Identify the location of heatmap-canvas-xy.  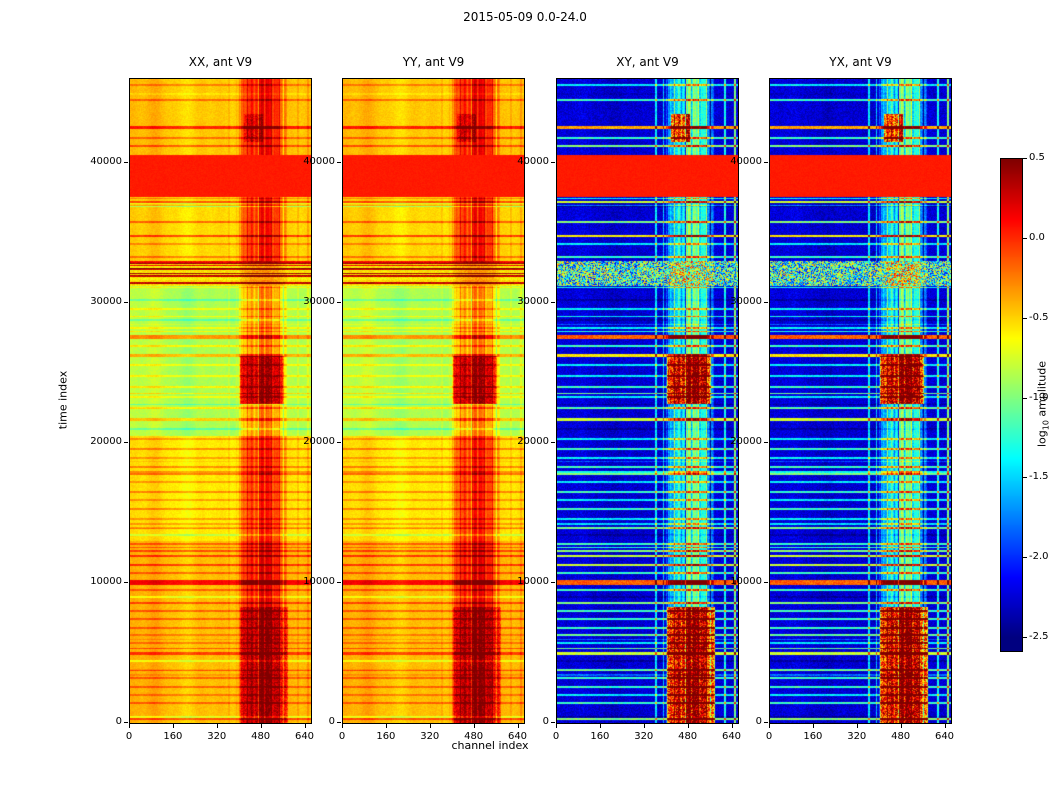
(647, 401).